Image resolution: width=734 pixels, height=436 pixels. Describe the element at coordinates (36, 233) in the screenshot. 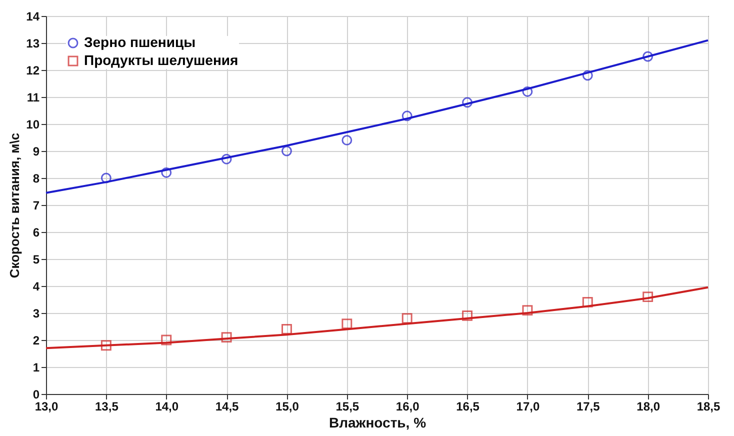

I see `y-tick-label: 6` at that location.